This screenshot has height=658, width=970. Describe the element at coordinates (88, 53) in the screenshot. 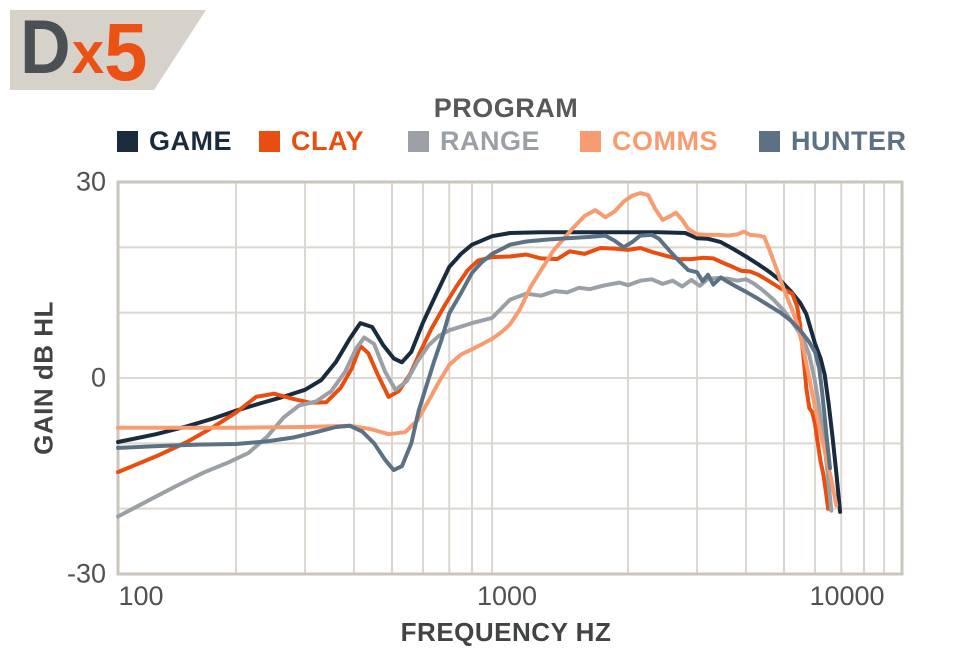

I see `logo-letter-x: x` at that location.